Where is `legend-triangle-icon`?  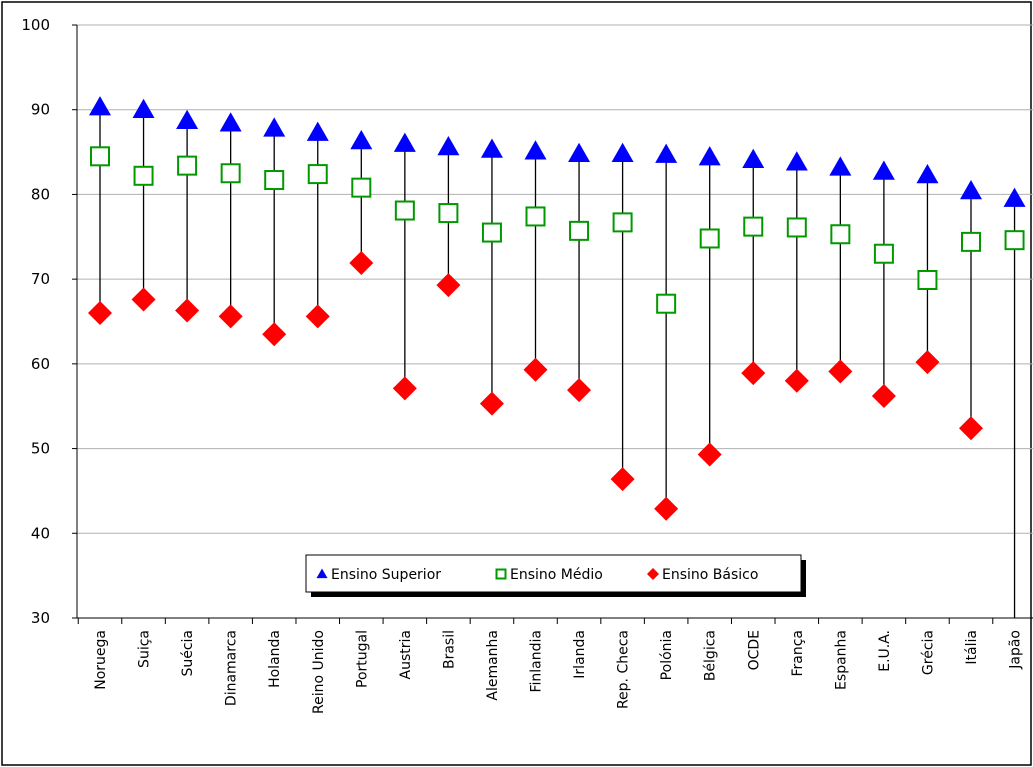
legend-triangle-icon is located at coordinates (322, 573).